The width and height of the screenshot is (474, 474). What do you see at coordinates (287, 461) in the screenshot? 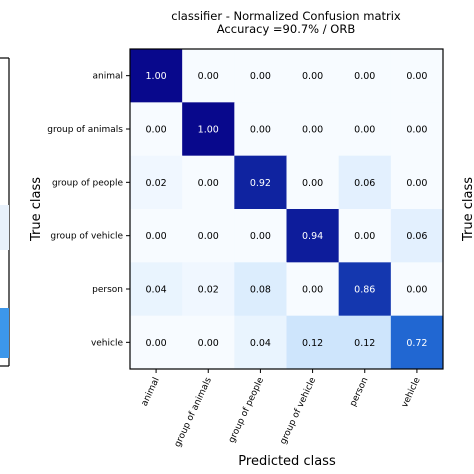
I see `x-axis-label: Predicted class` at bounding box center [287, 461].